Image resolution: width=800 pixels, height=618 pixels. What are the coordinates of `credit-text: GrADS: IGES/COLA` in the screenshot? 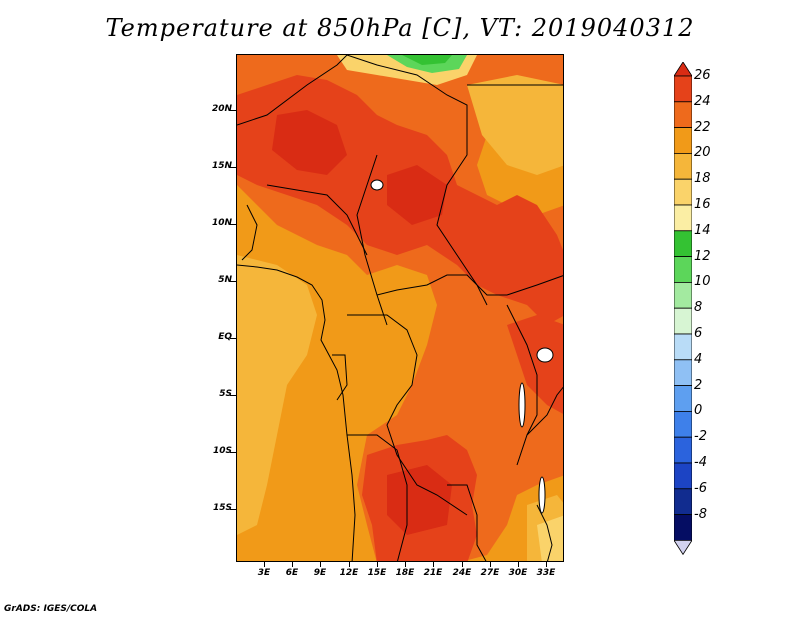 It's located at (51, 609).